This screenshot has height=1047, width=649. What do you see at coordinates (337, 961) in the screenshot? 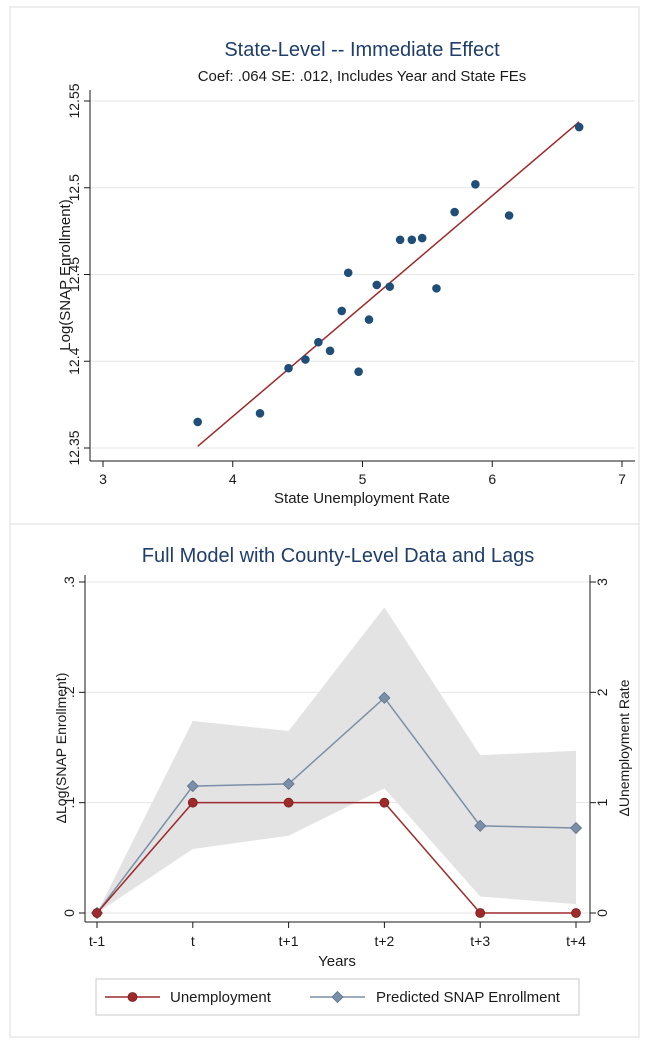
I see `bottom-x-axis-label: Years` at bounding box center [337, 961].